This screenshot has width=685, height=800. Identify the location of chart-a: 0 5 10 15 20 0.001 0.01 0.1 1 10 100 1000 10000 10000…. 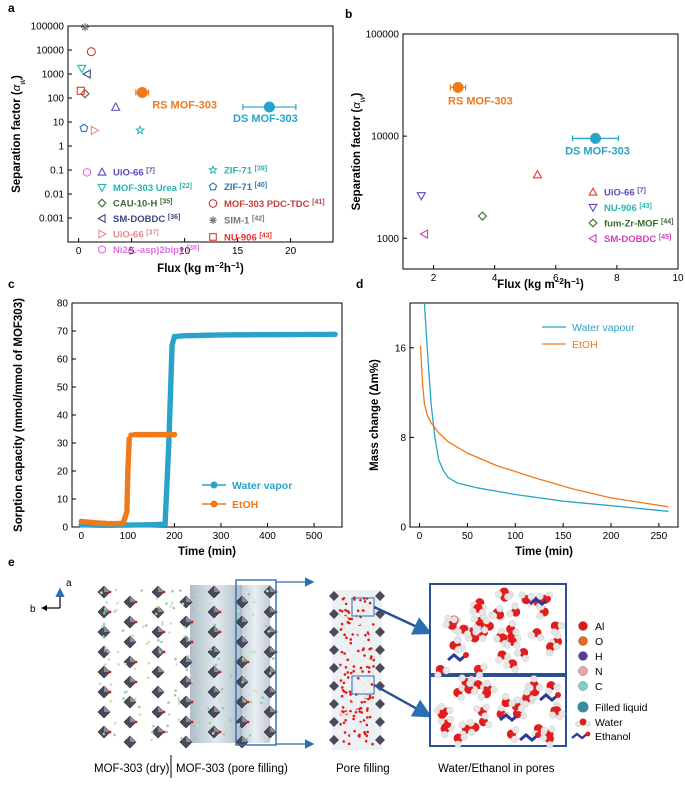
(172, 149).